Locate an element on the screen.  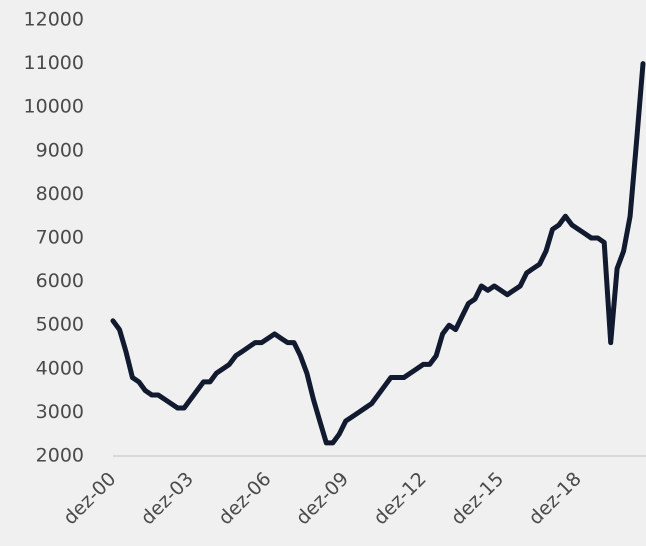
x-tick-label: dez-06 is located at coordinates (244, 498).